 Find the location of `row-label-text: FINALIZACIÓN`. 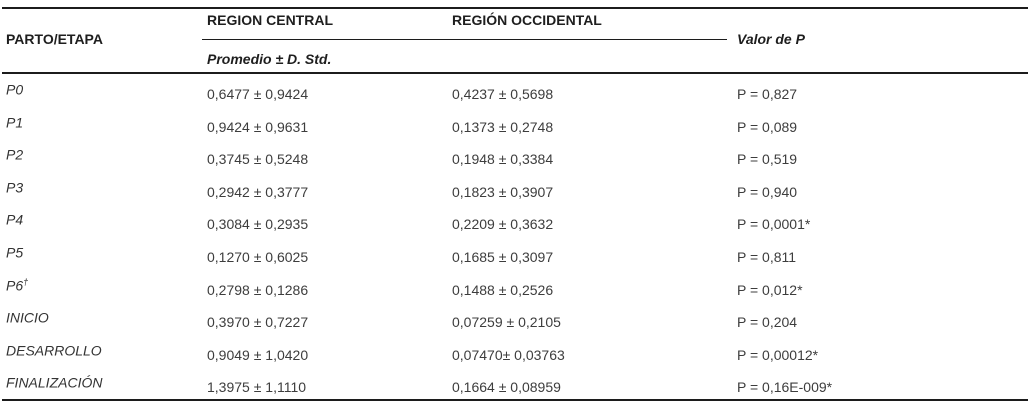

row-label-text: FINALIZACIÓN is located at coordinates (54, 383).